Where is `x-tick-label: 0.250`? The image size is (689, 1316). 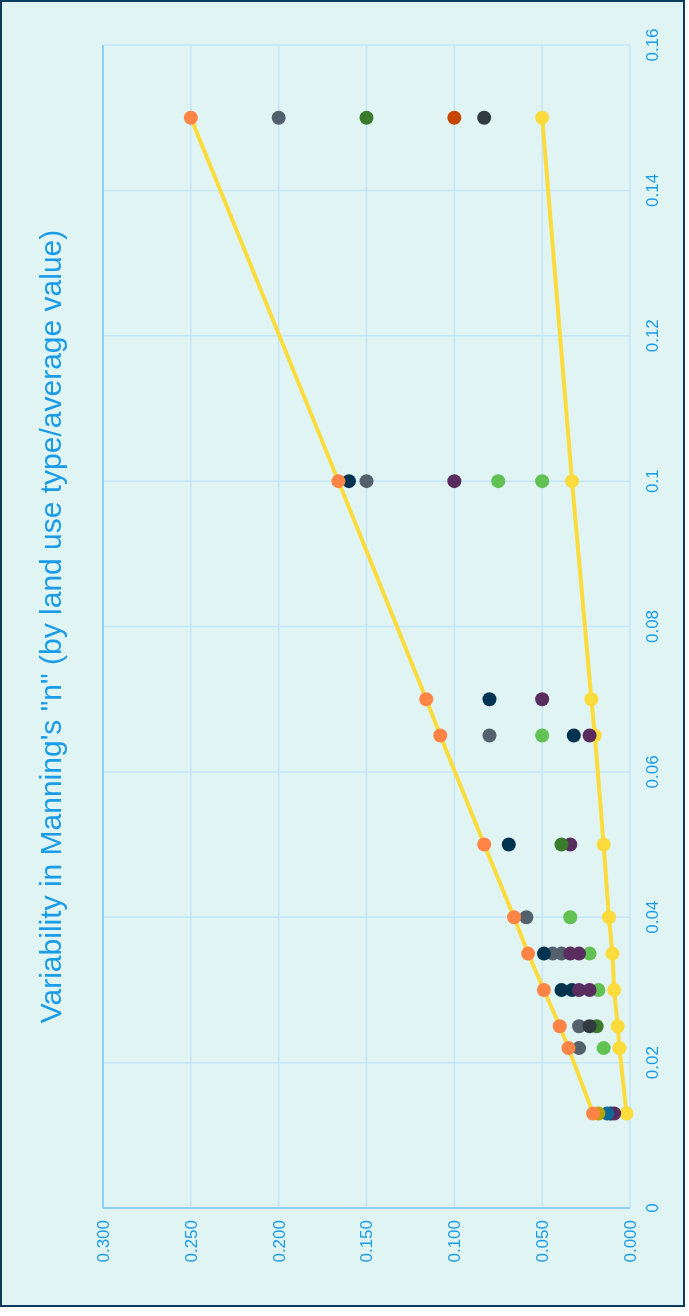 x-tick-label: 0.250 is located at coordinates (191, 1241).